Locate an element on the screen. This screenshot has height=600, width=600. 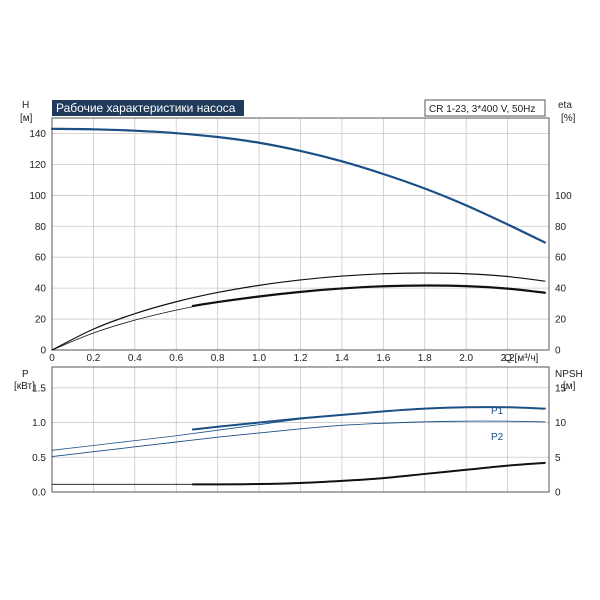
pump-info-box is located at coordinates (485, 108).